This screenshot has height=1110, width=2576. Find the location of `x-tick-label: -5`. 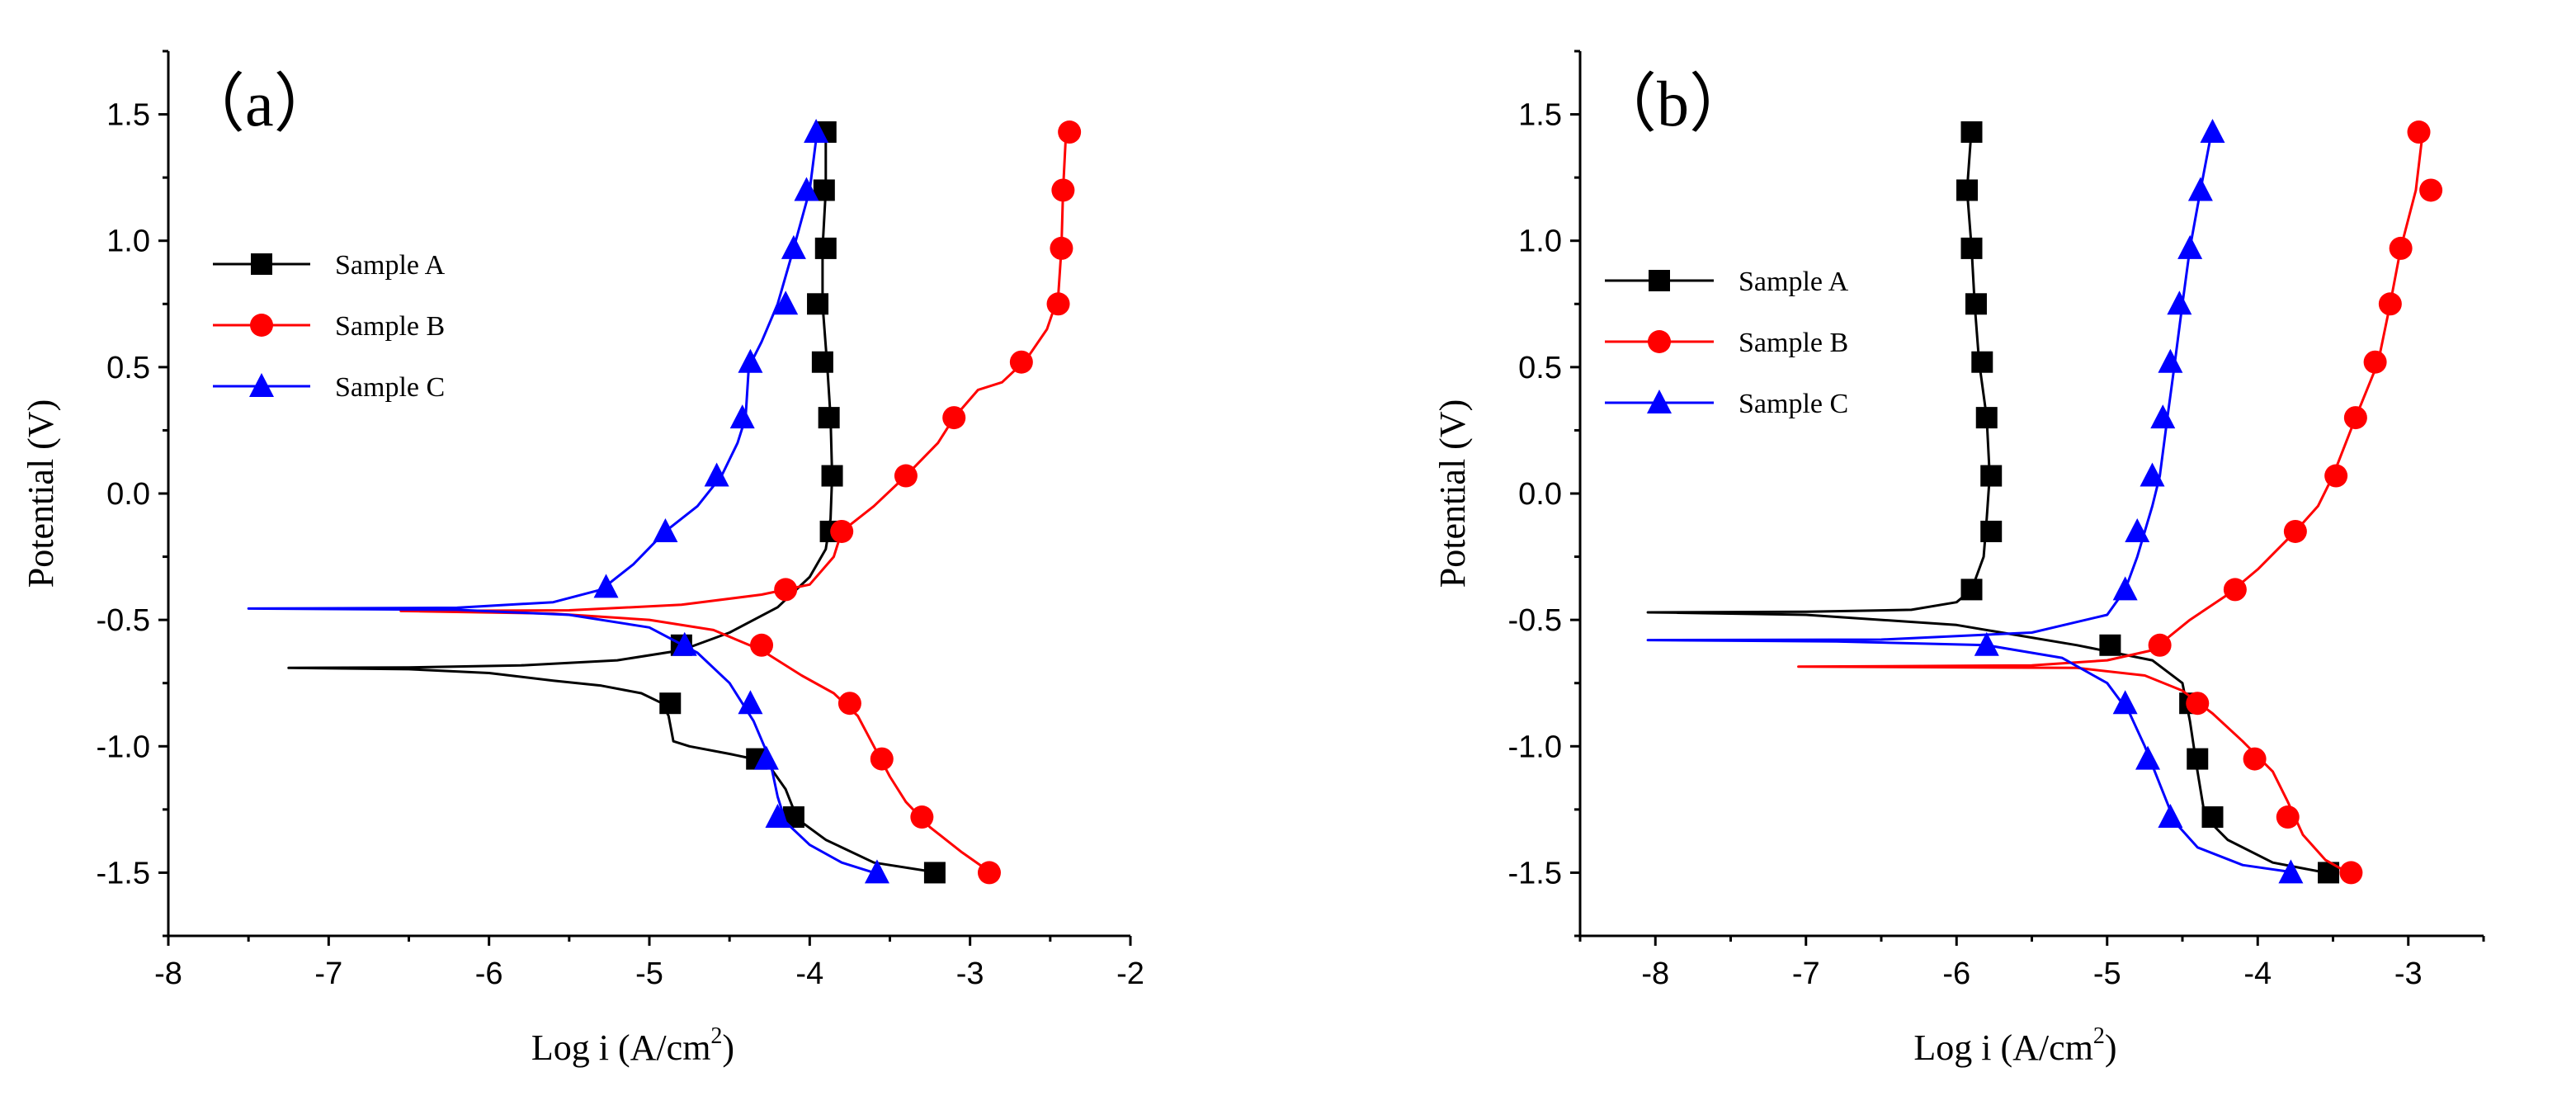

x-tick-label: -5 is located at coordinates (2107, 974).